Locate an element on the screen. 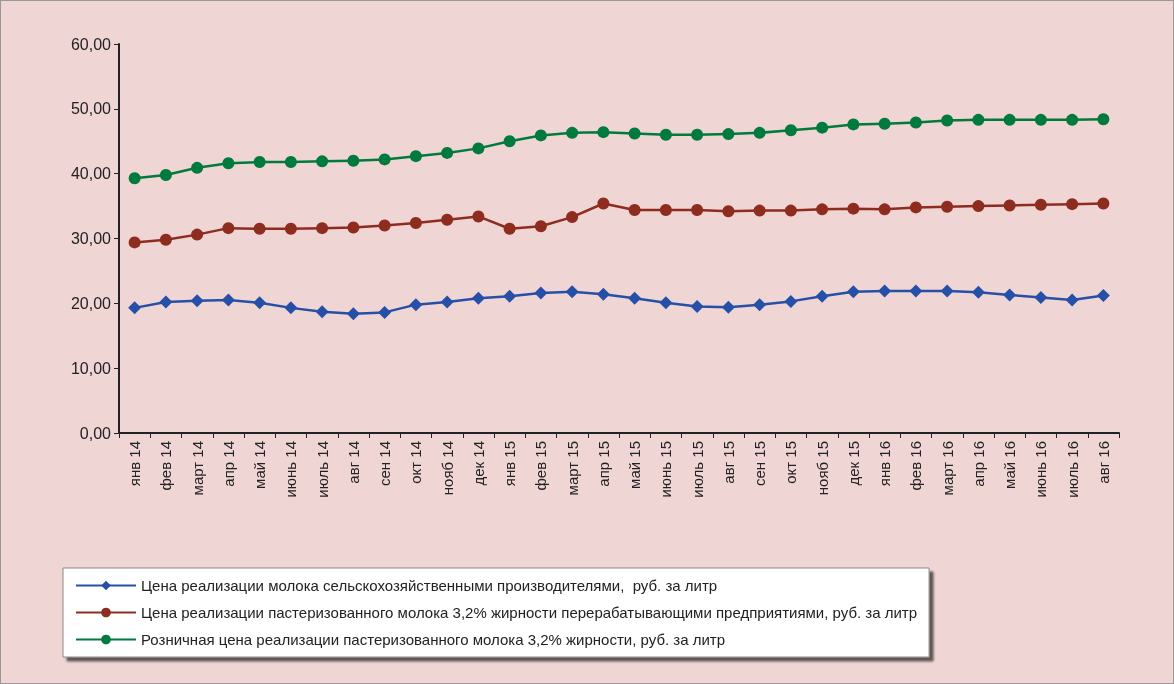 The height and width of the screenshot is (684, 1174). x-tick-label: июль 15 is located at coordinates (697, 469).